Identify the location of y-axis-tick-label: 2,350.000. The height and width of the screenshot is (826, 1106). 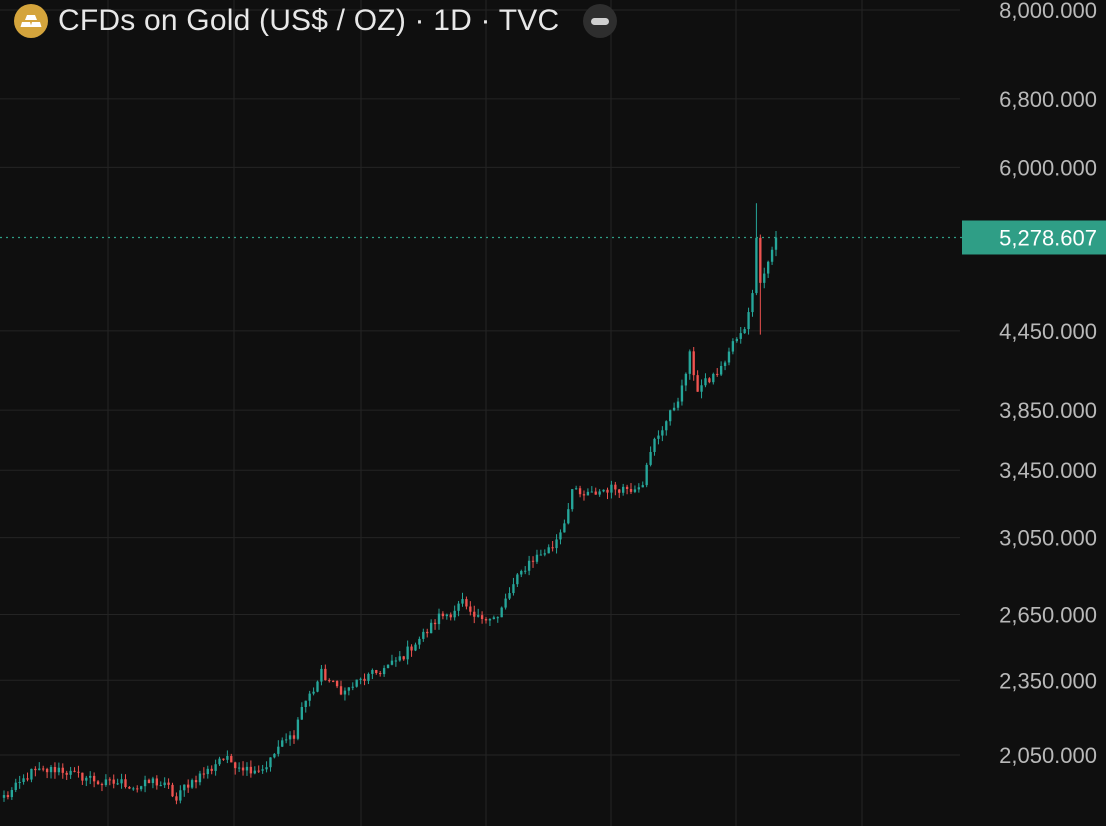
(1048, 680).